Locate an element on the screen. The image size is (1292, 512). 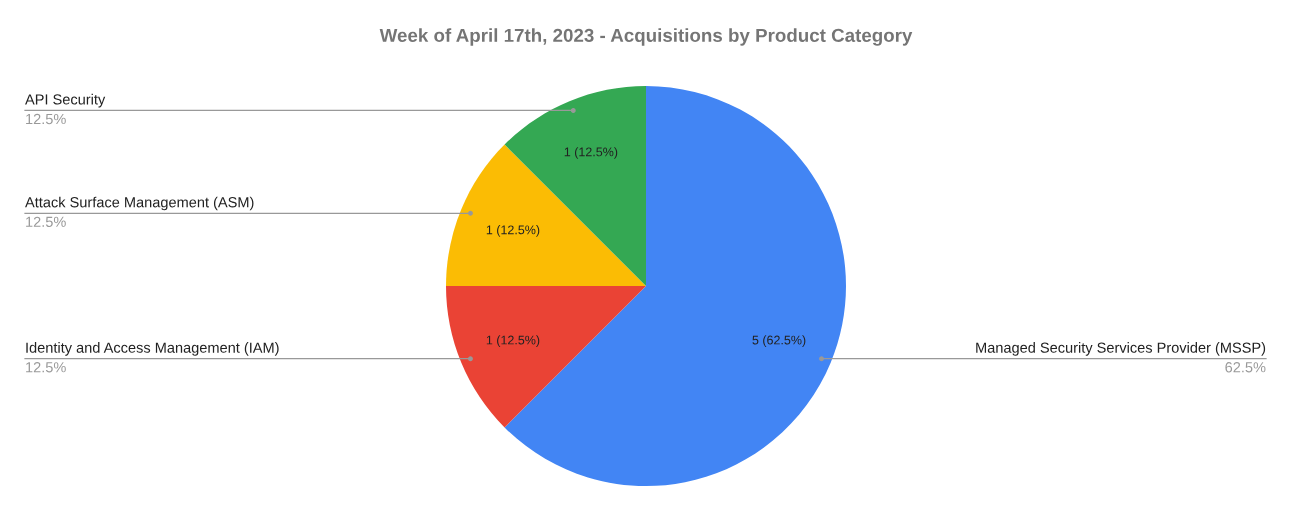
slice-label: API Security is located at coordinates (65, 100).